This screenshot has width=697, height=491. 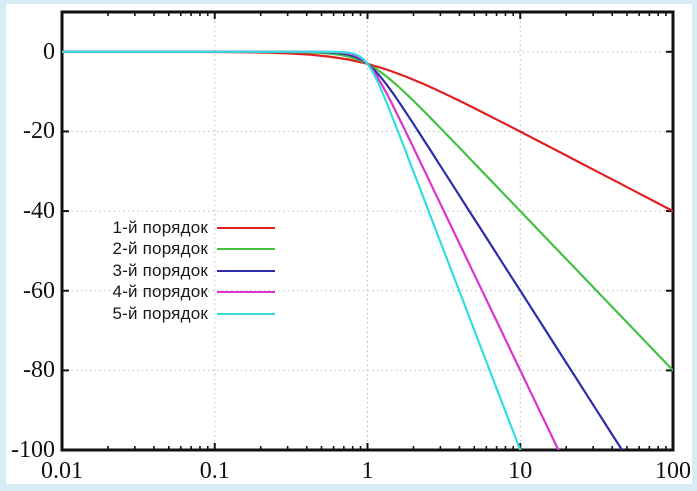 What do you see at coordinates (39, 370) in the screenshot?
I see `y-tick-label--80: -80` at bounding box center [39, 370].